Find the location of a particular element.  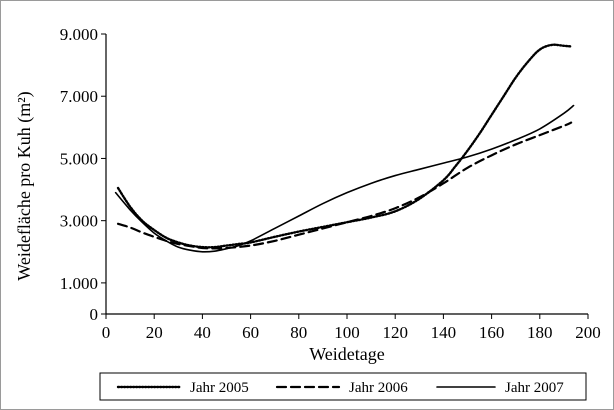

x-tick-label: 100 is located at coordinates (347, 332).